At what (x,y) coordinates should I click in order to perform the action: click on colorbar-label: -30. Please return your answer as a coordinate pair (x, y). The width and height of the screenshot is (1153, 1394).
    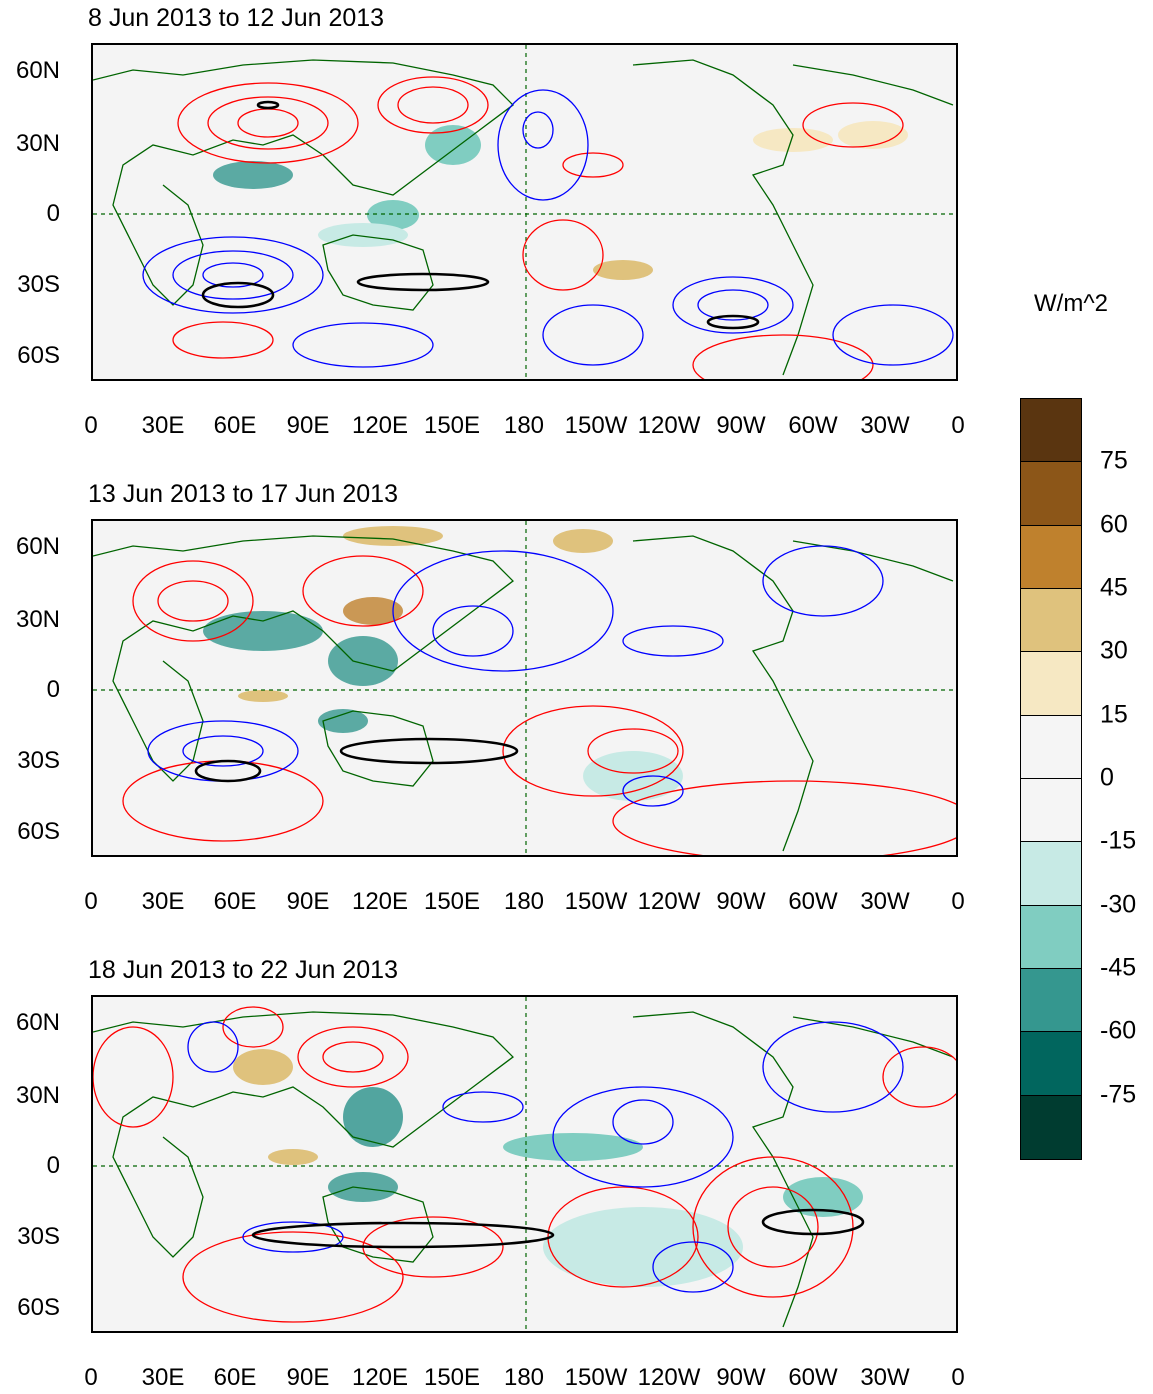
    Looking at the image, I should click on (1118, 904).